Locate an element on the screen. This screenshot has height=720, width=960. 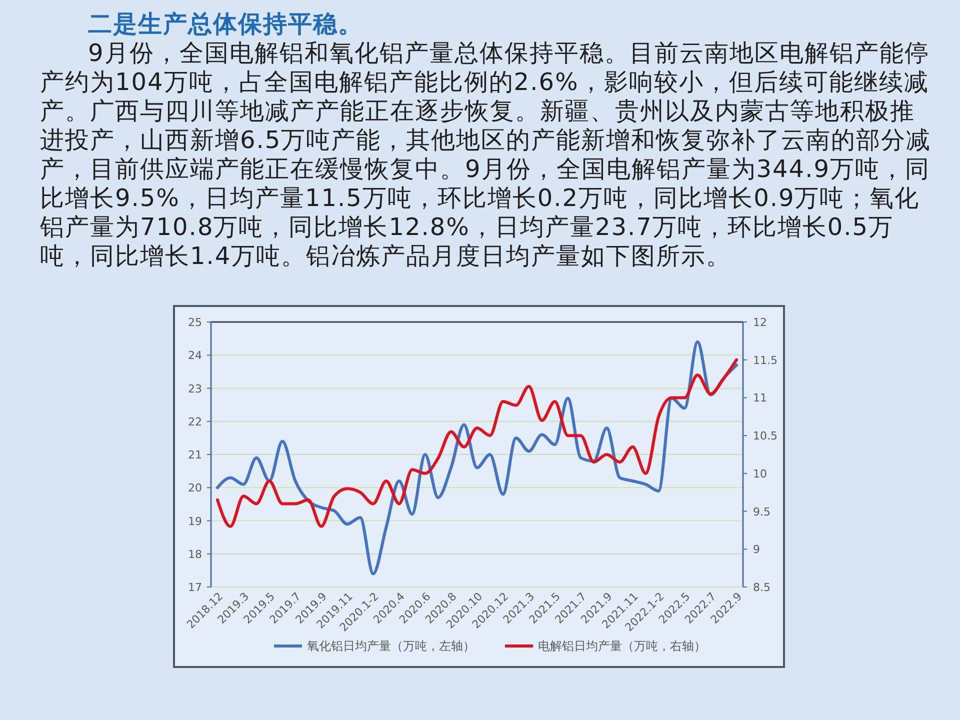
y2-tick-label: 9.5 is located at coordinates (761, 511).